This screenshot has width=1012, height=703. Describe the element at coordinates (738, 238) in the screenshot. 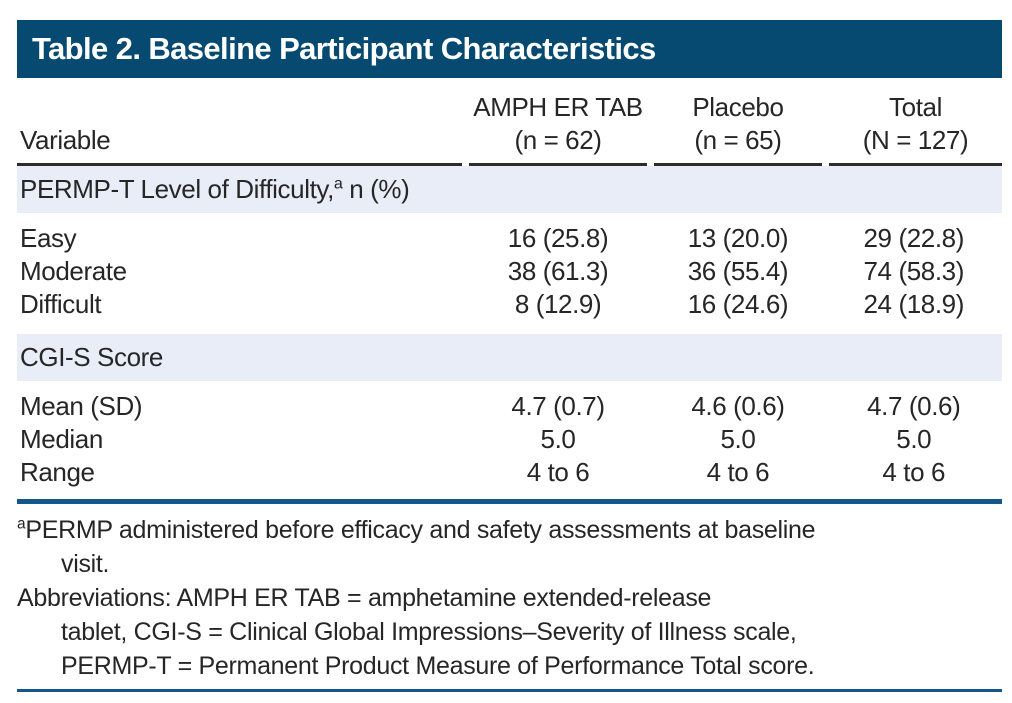

I see `cell-placebo: 13 (20.0)` at that location.